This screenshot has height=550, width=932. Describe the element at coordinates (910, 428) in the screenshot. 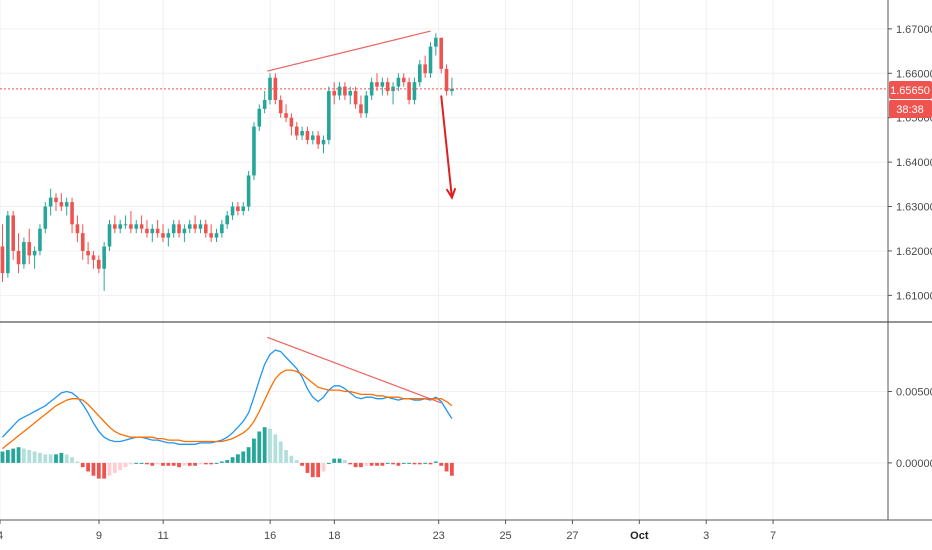

I see `macd-axis: 0.00000 0.00500` at that location.